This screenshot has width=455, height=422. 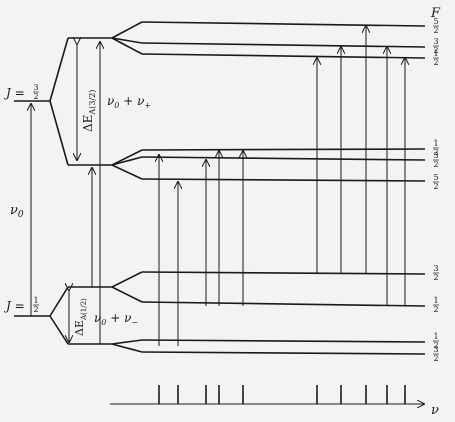 I want to click on f-axis-title: F, so click(x=435, y=13).